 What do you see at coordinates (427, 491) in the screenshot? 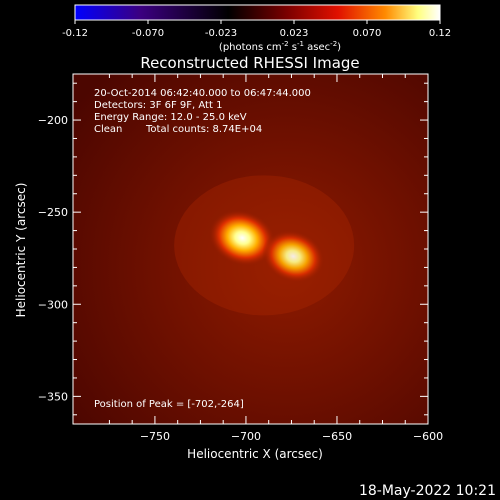
I see `footer-timestamp: 18-May-2022 10:21` at bounding box center [427, 491].